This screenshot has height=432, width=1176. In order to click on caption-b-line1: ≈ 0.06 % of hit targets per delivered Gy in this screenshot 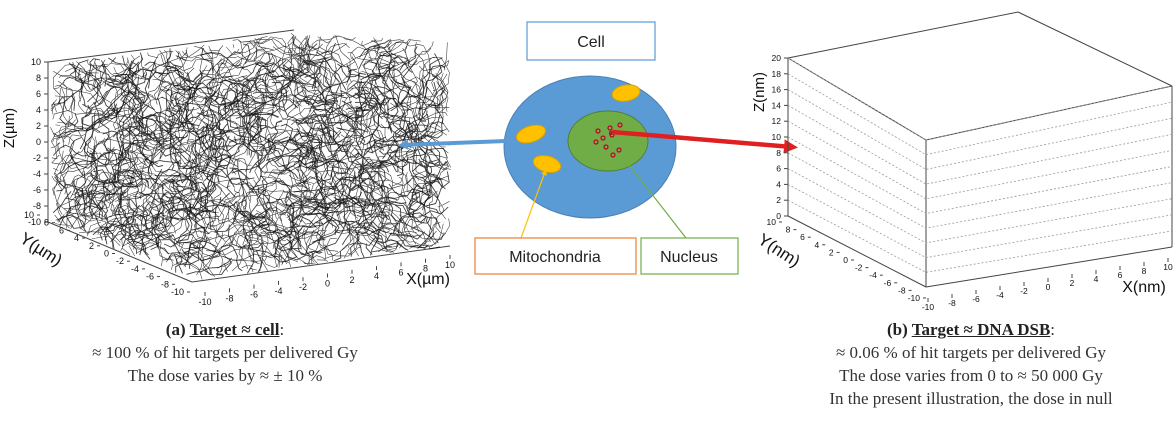, I will do `click(971, 352)`.